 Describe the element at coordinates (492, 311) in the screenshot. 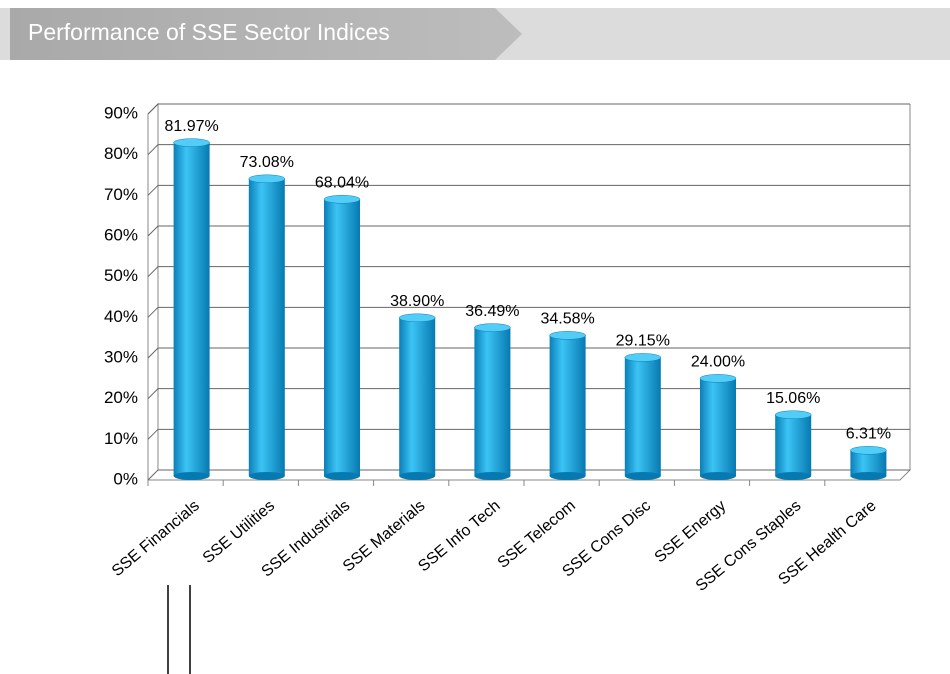

I see `value-label: 36.49%` at that location.